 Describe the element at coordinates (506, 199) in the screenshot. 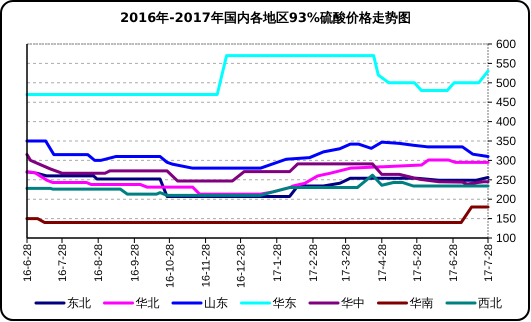

I see `y-tick-label: 200` at that location.